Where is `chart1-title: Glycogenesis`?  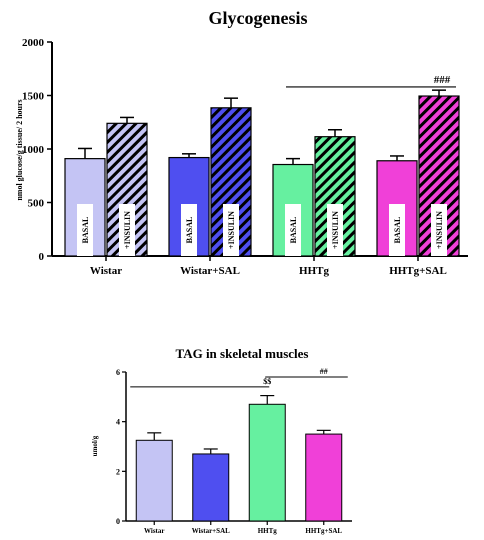
chart1-title: Glycogenesis is located at coordinates (258, 18).